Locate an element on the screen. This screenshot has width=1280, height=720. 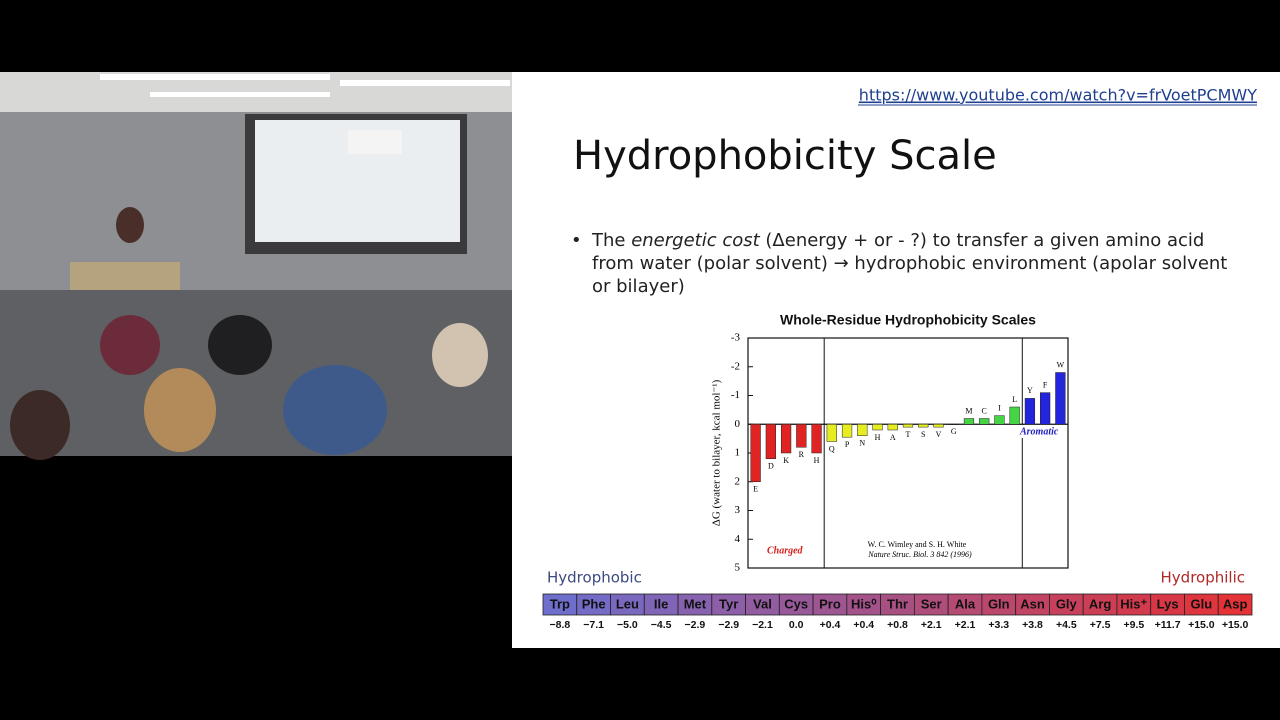
scale-residue: Asn is located at coordinates (1032, 603).